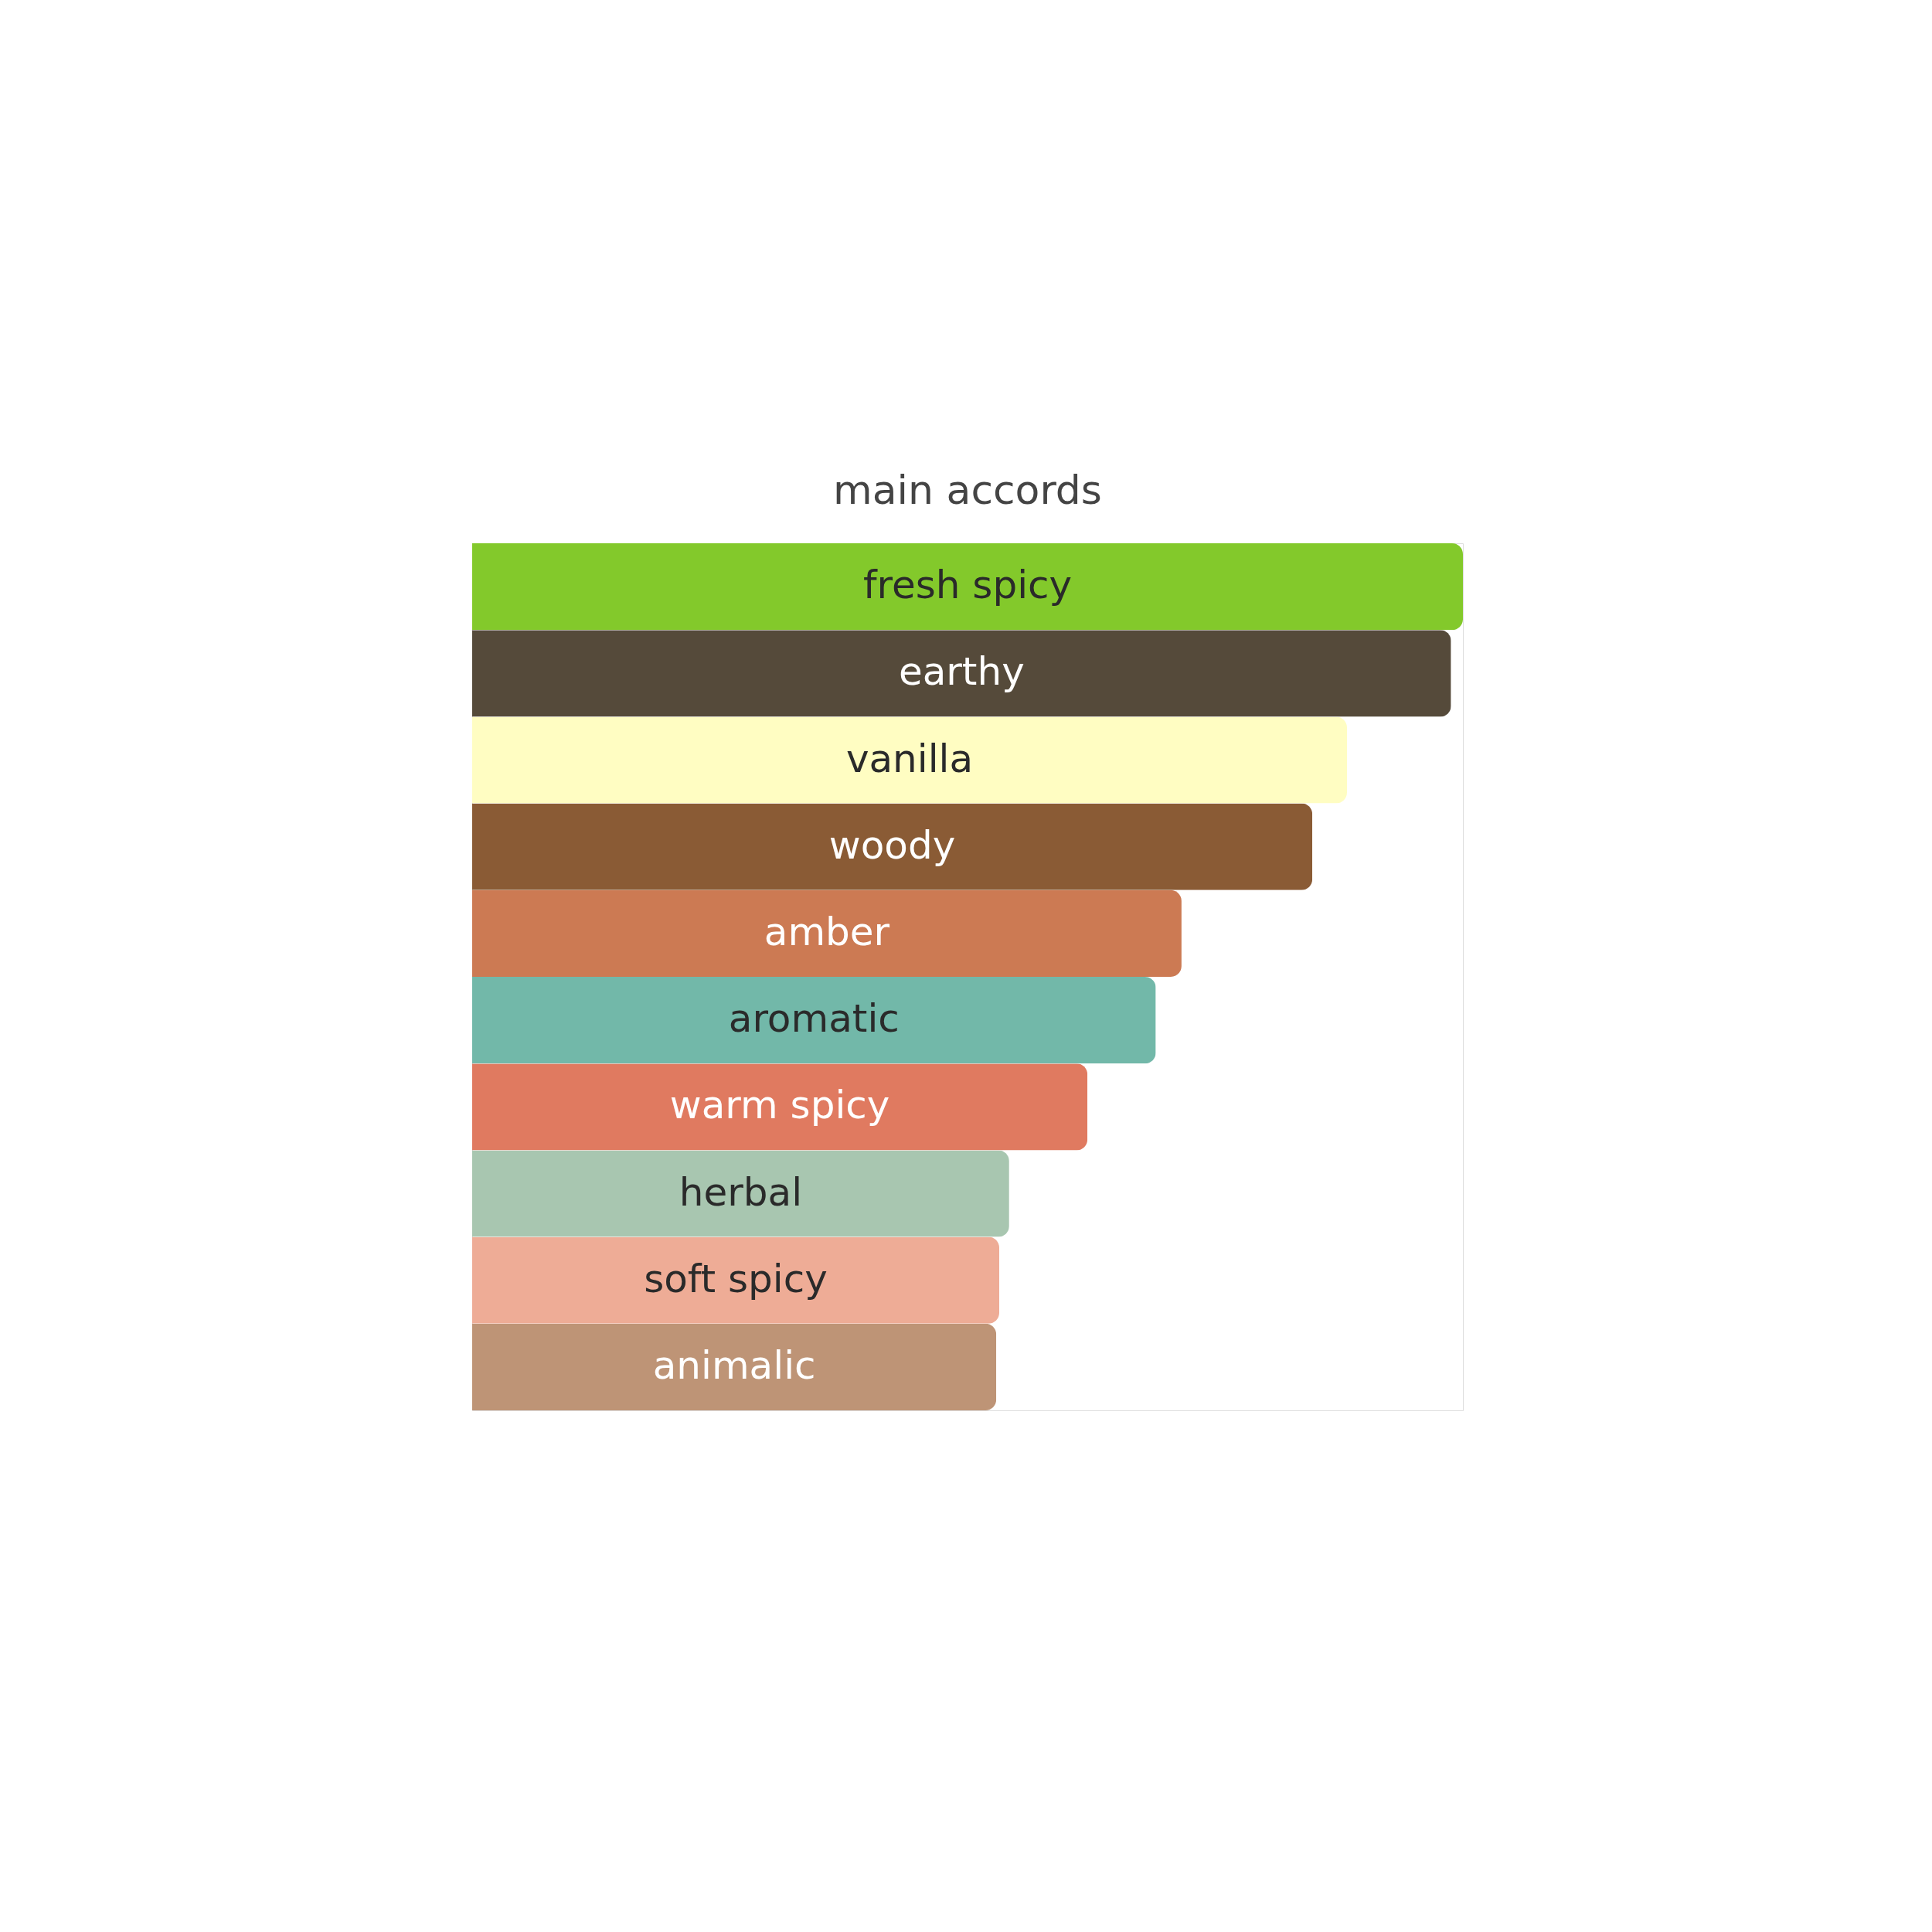 The image size is (1932, 1932). I want to click on y-tick-label: aromatic, so click(814, 1019).